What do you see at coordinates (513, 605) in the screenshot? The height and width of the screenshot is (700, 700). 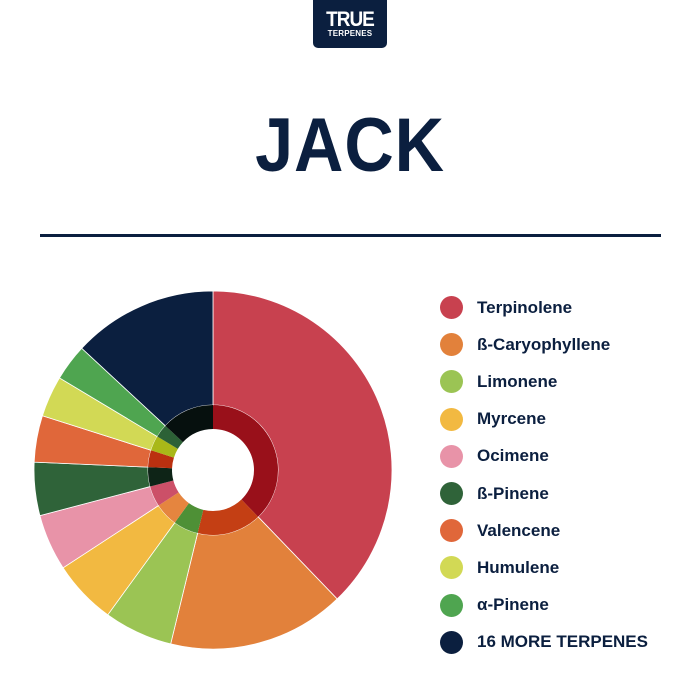 I see `legend-label: α-Pinene` at bounding box center [513, 605].